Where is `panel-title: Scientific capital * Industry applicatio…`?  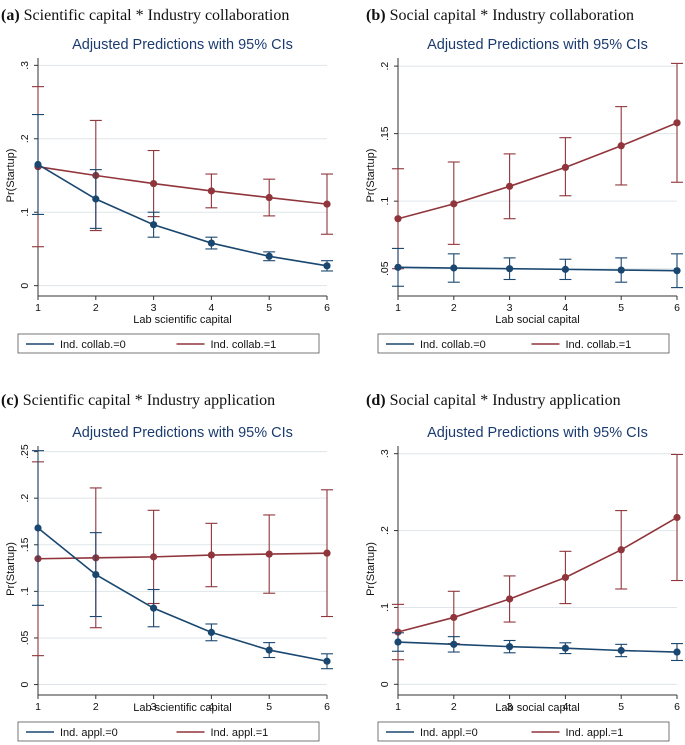 panel-title: Scientific capital * Industry applicatio… is located at coordinates (149, 400).